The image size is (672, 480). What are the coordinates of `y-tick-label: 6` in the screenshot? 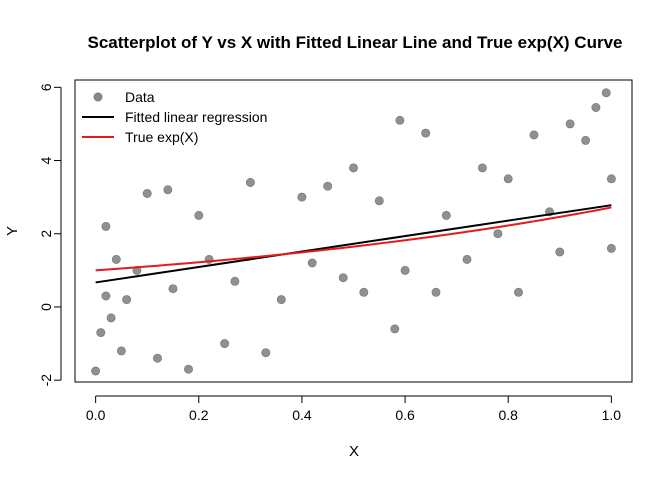 It's located at (46, 87).